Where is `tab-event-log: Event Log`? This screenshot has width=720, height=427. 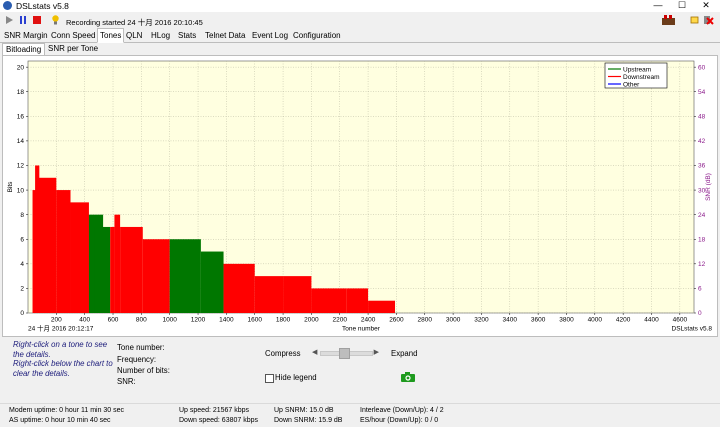 tab-event-log: Event Log is located at coordinates (270, 35).